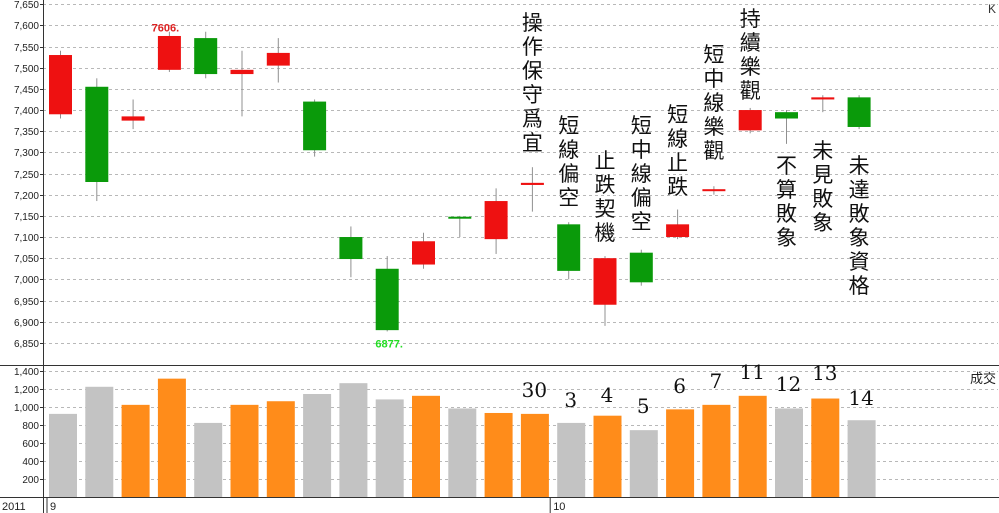 The image size is (999, 513). What do you see at coordinates (859, 190) in the screenshot?
I see `annotation-char: 達` at bounding box center [859, 190].